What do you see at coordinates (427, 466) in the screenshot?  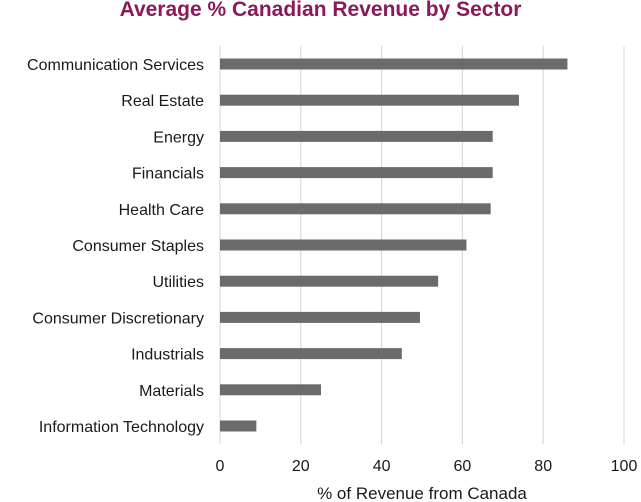 I see `x-tick-labels: 0 20 40 60 80 100` at bounding box center [427, 466].